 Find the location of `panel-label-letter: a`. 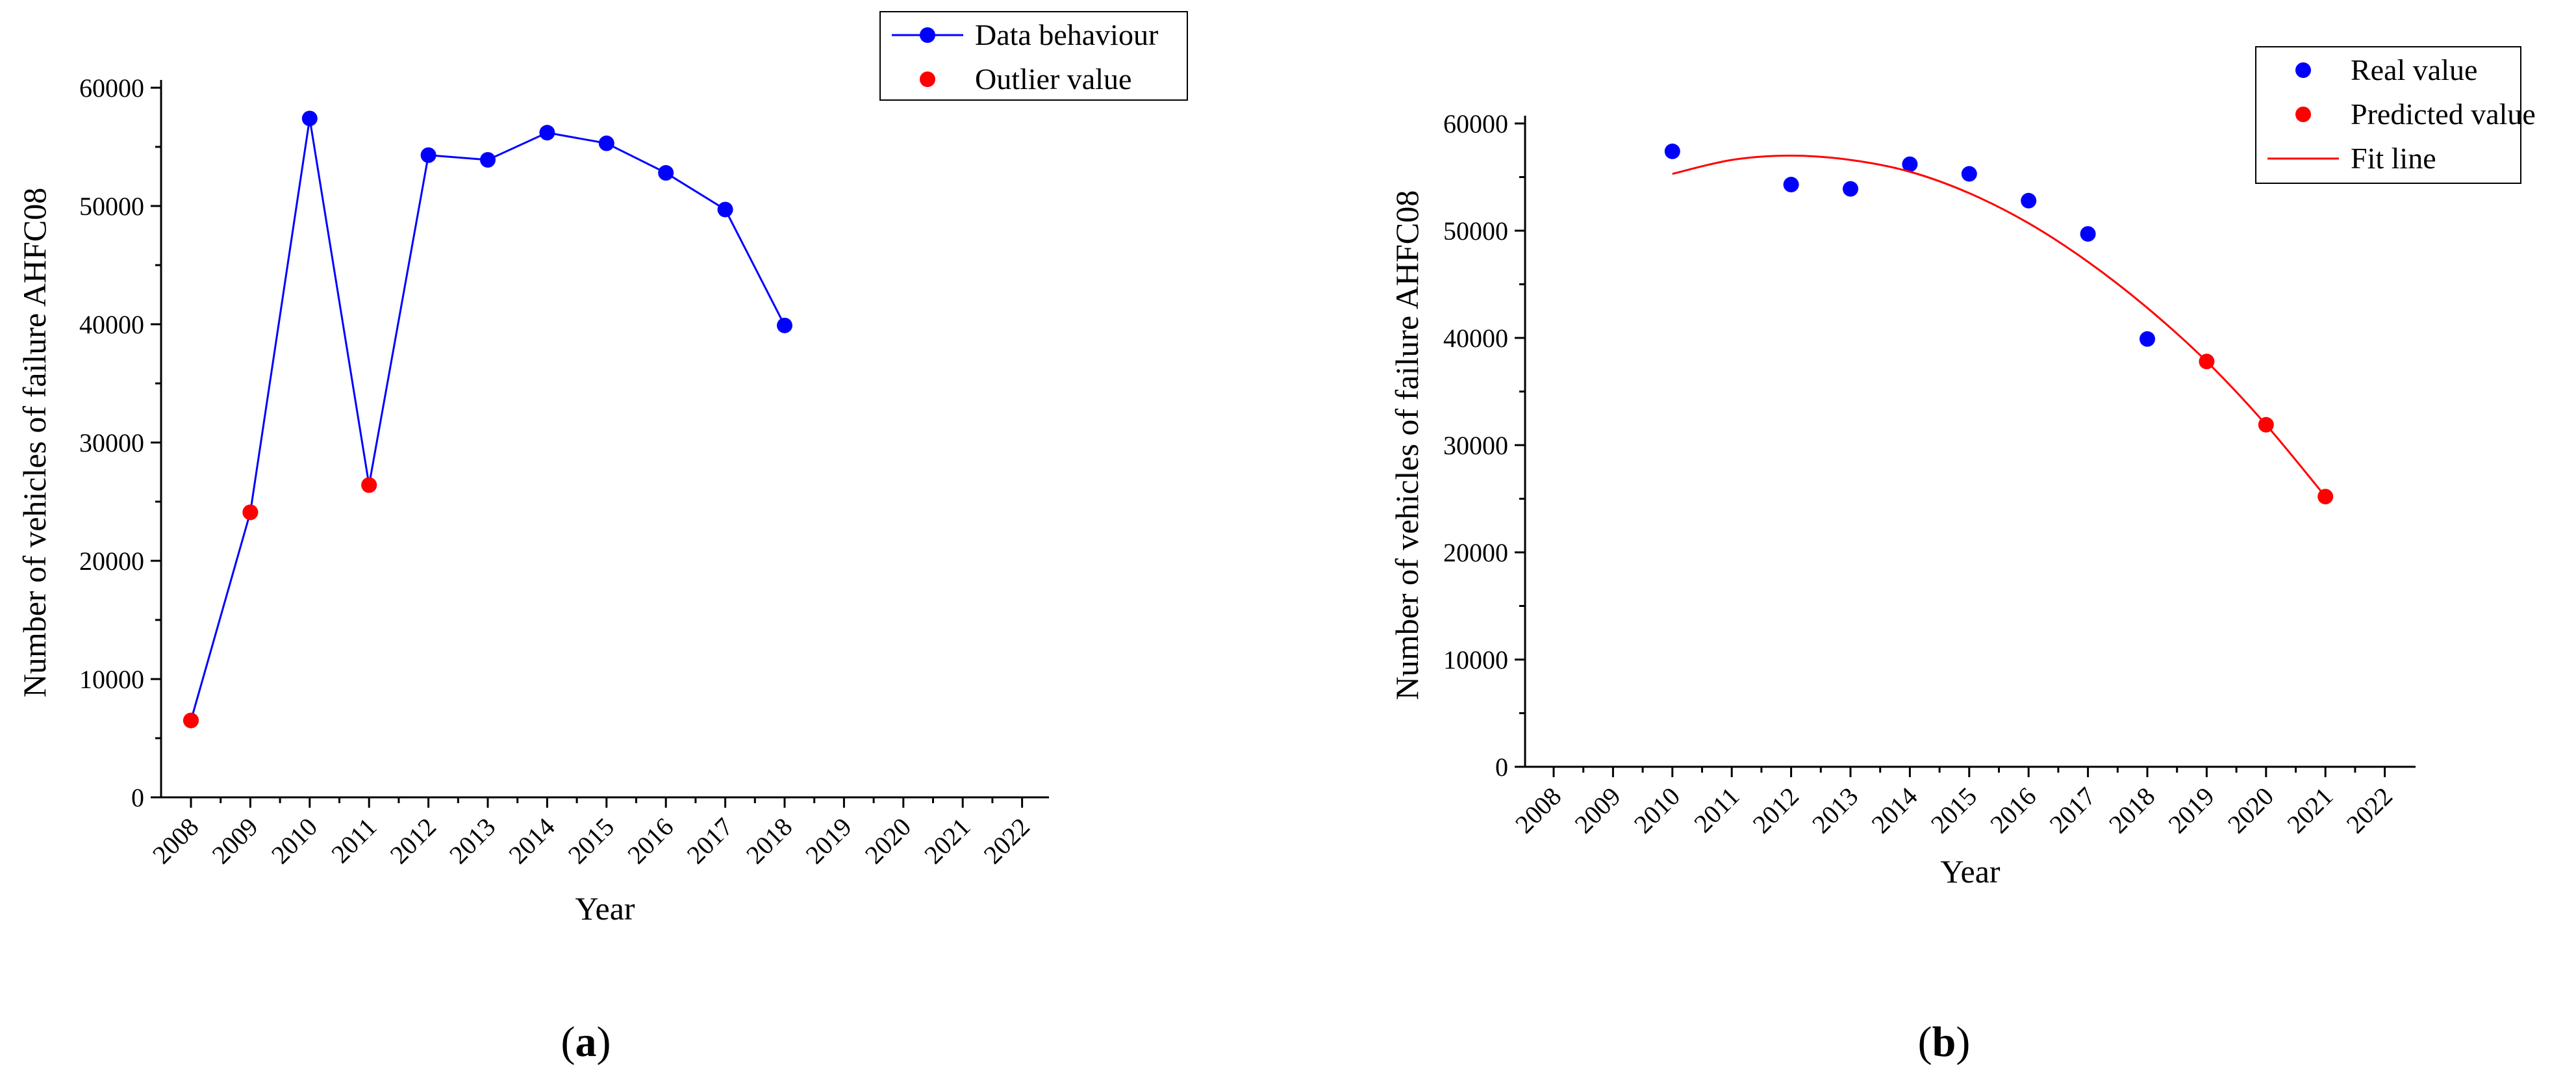

panel-label-letter: a is located at coordinates (586, 1042).